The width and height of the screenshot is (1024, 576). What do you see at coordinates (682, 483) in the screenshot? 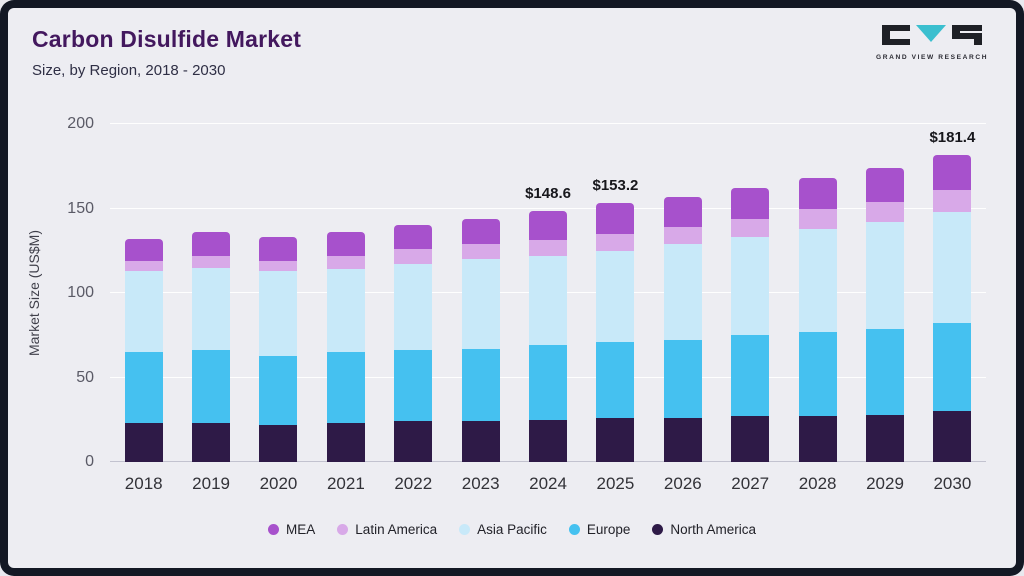
I see `x-tick-label: 2026` at bounding box center [682, 483].